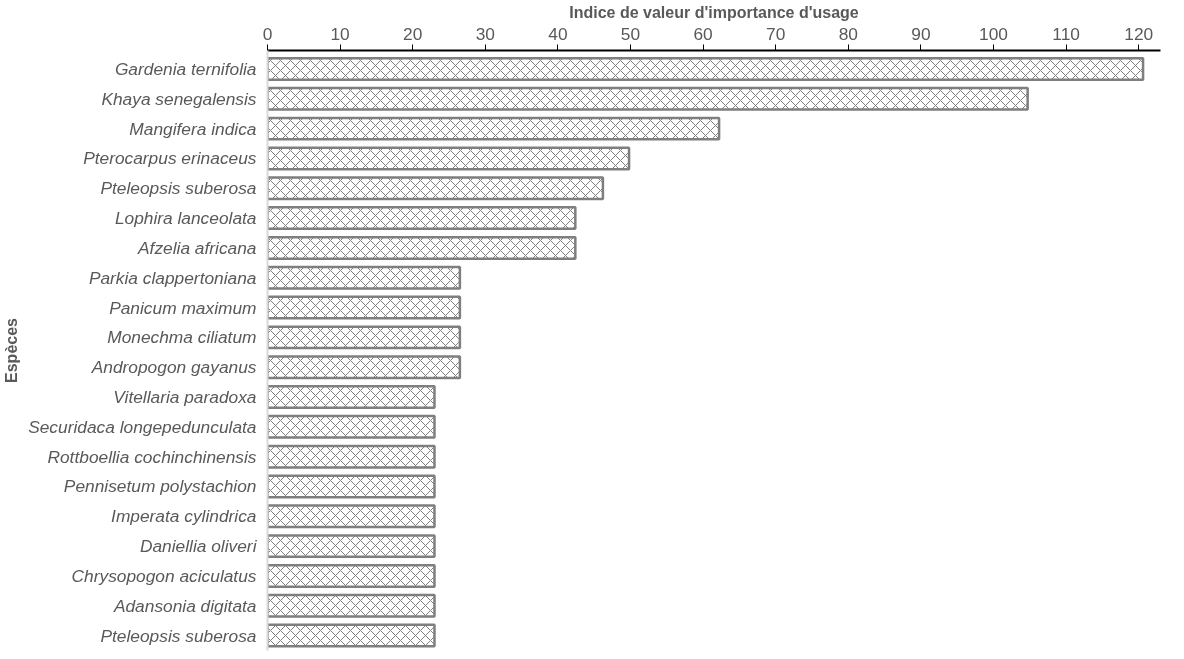 The height and width of the screenshot is (659, 1184). Describe the element at coordinates (413, 33) in the screenshot. I see `x-tick-label: 20` at that location.